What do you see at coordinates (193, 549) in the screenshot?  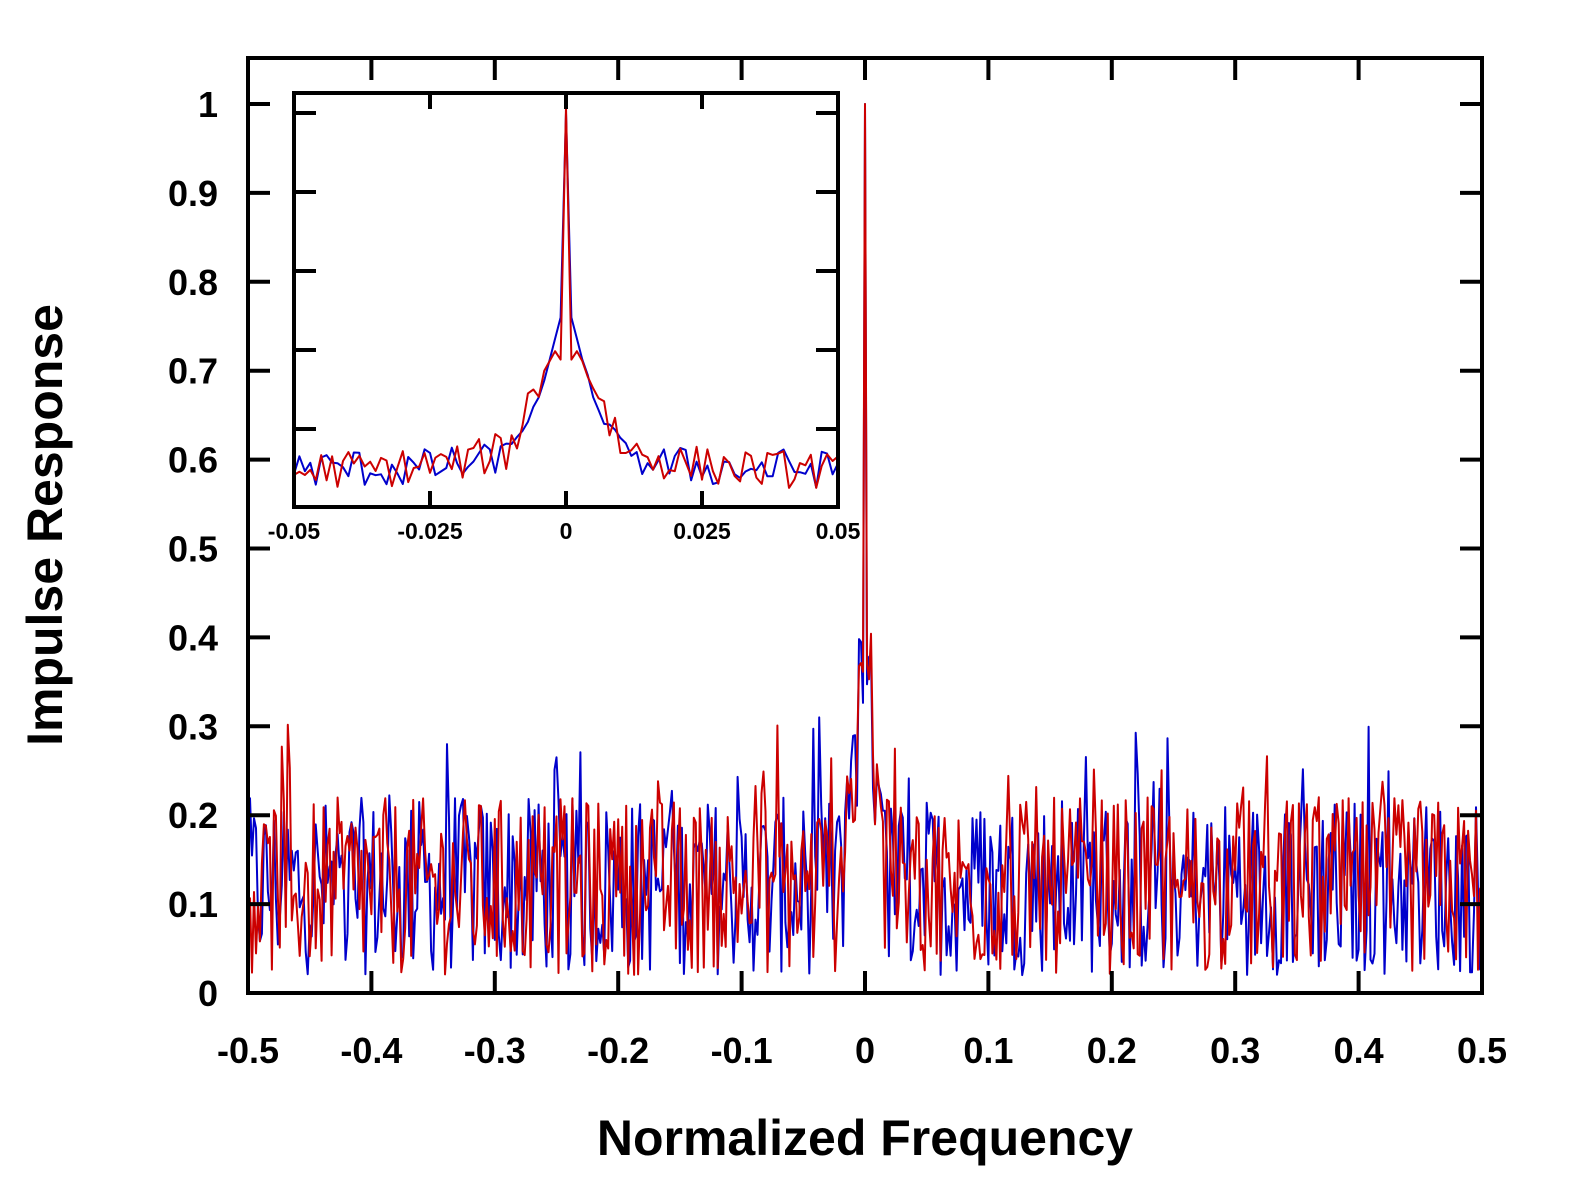 I see `main-y-tick-label: 0.5` at bounding box center [193, 549].